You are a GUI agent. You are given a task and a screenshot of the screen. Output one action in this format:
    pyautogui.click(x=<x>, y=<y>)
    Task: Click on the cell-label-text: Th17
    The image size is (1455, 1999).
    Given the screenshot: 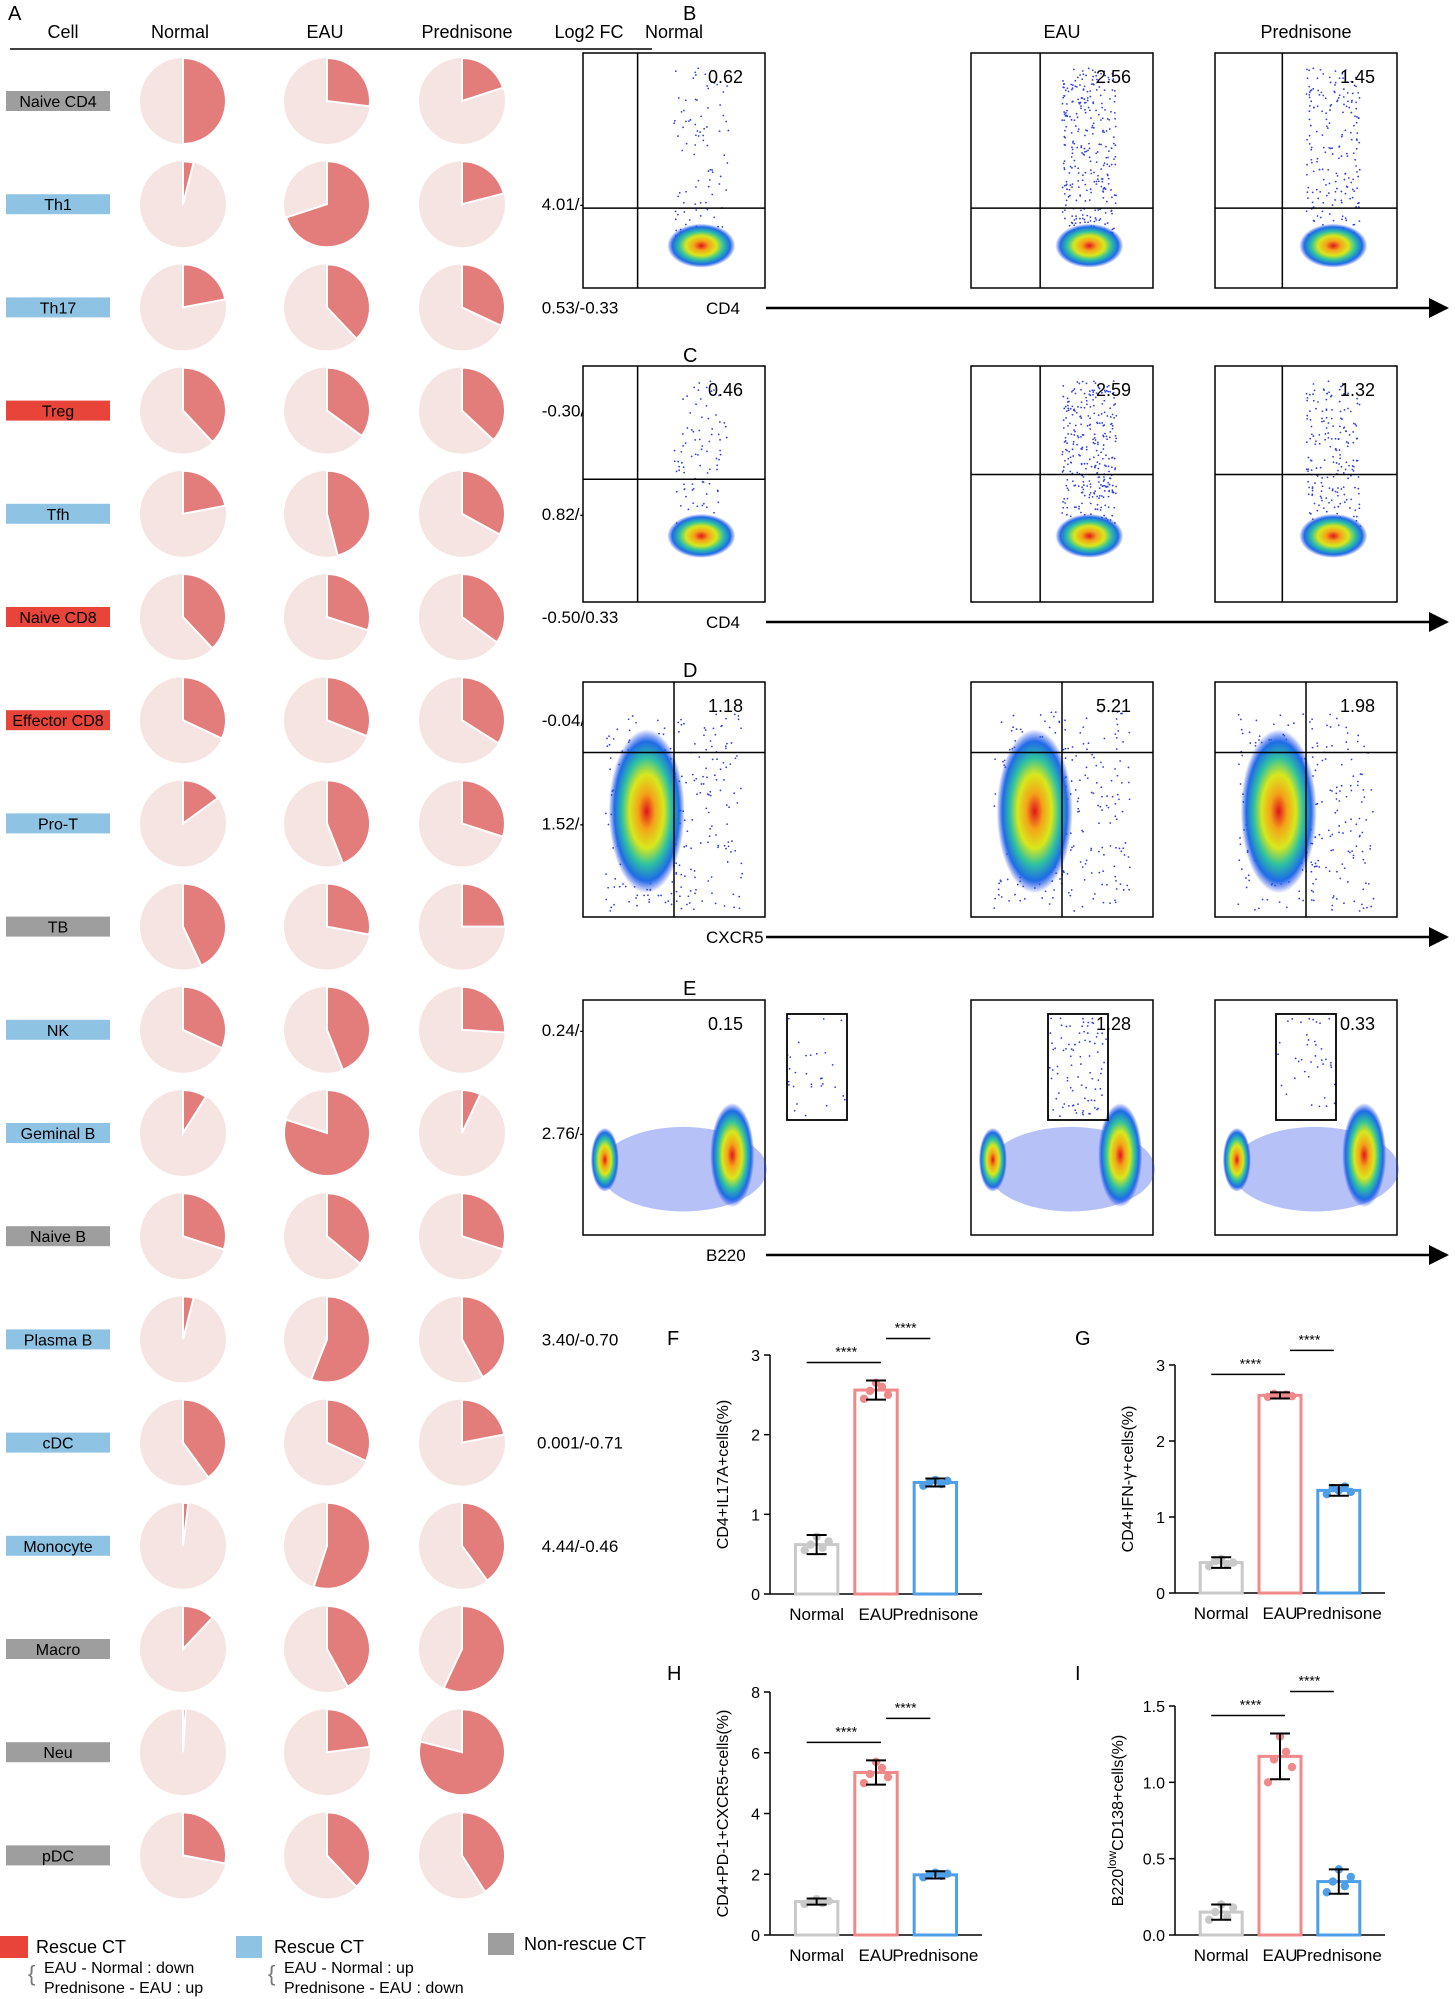 What is the action you would take?
    pyautogui.click(x=58, y=308)
    